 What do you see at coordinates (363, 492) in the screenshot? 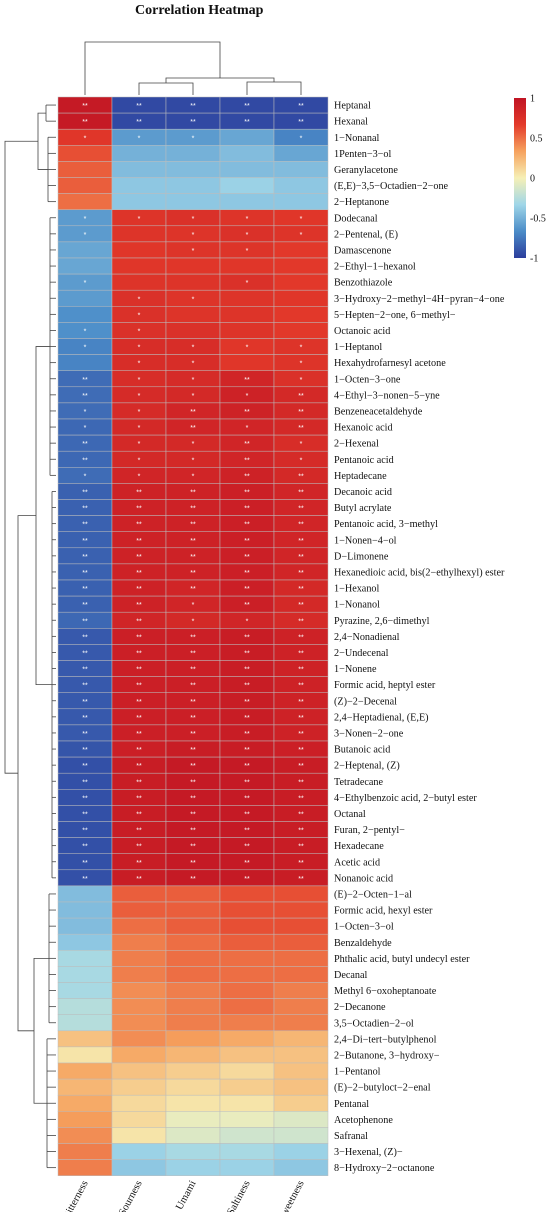
I see `row-label: Decanoic acid` at bounding box center [363, 492].